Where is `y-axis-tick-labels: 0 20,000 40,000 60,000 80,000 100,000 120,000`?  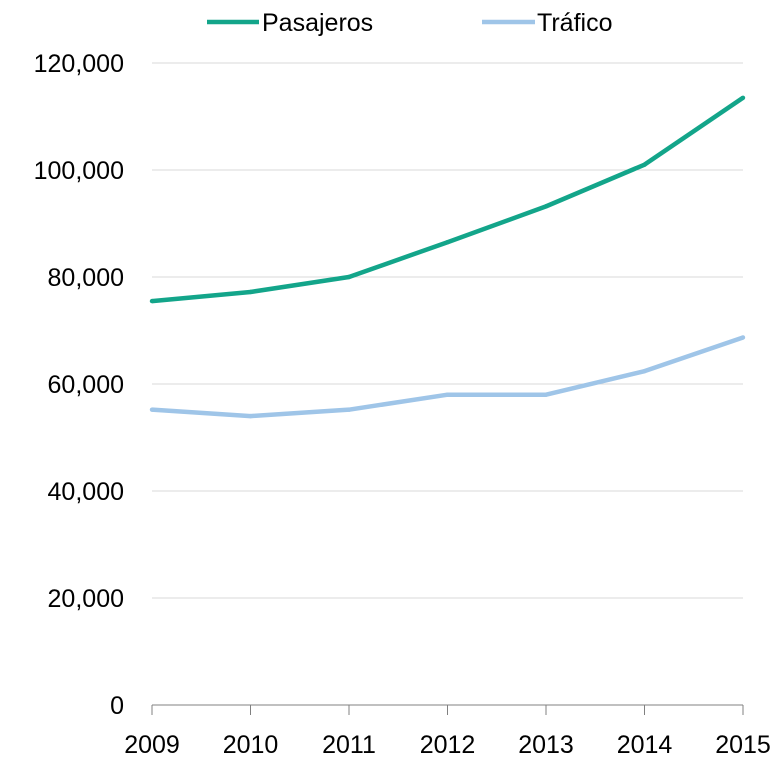 y-axis-tick-labels: 0 20,000 40,000 60,000 80,000 100,000 120,000 is located at coordinates (79, 385).